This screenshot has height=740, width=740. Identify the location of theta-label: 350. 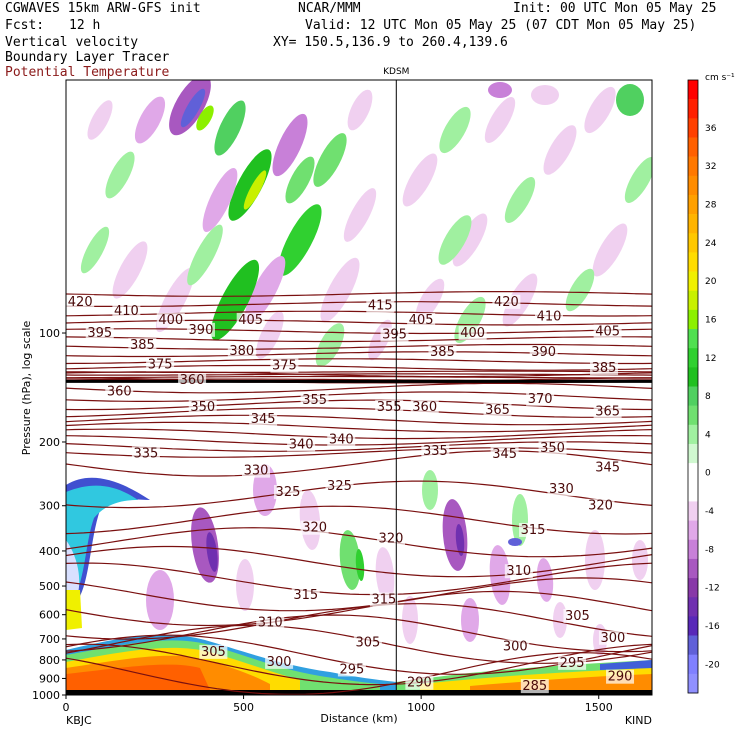
(552, 448).